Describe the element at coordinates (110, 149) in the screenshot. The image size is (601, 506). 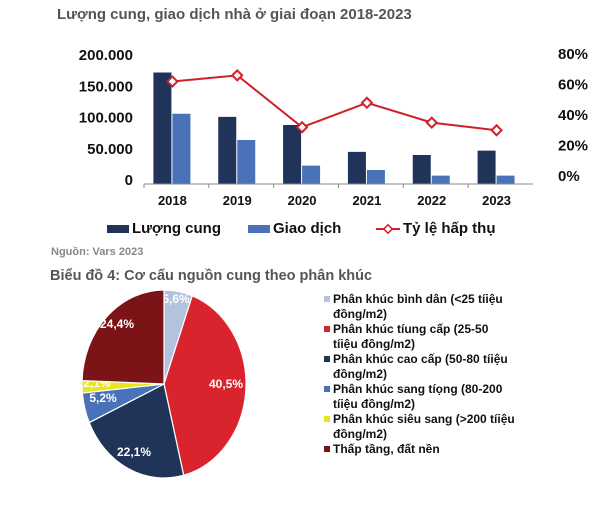
I see `y-tick-label: 50.000` at that location.